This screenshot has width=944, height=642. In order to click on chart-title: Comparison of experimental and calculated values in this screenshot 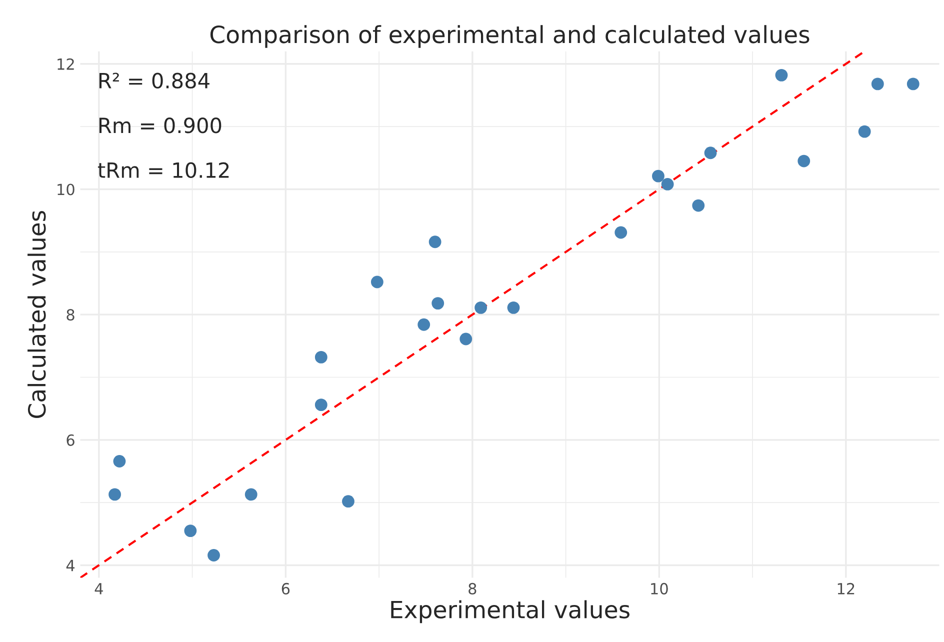, I will do `click(510, 36)`.